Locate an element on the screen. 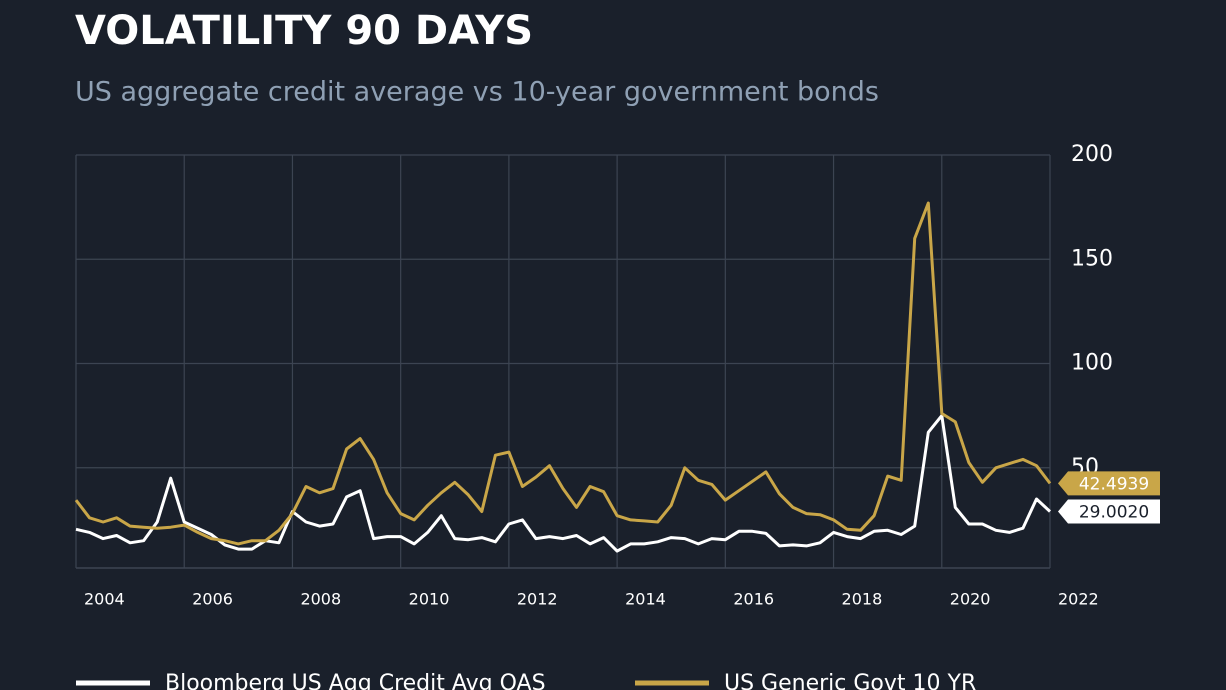 Image resolution: width=1226 pixels, height=690 pixels. x-tick-label: 2022 is located at coordinates (1078, 599).